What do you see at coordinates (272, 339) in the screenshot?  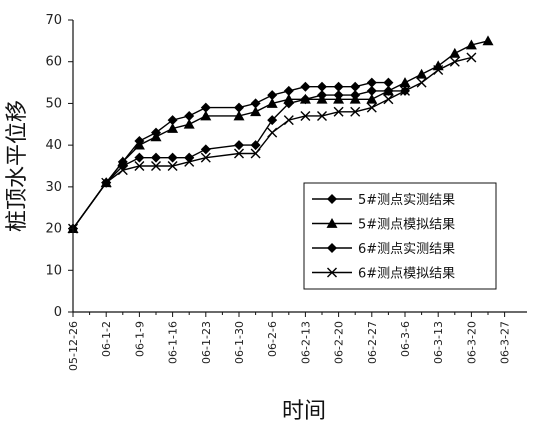 I see `x-tick-label: 06-2-6` at bounding box center [272, 339].